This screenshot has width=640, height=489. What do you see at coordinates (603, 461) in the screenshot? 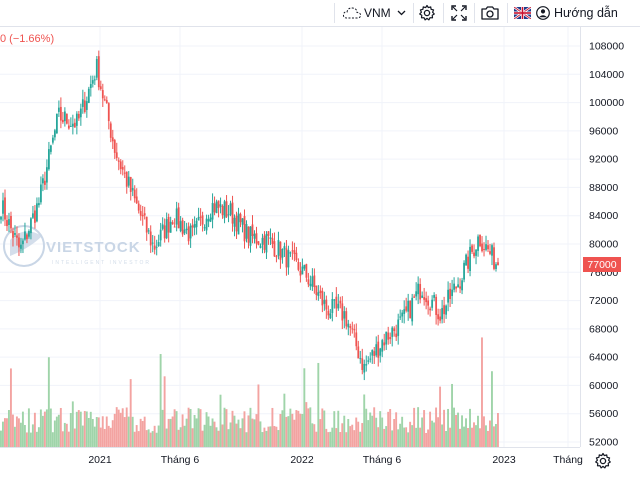
I see `chart-settings-button` at bounding box center [603, 461].